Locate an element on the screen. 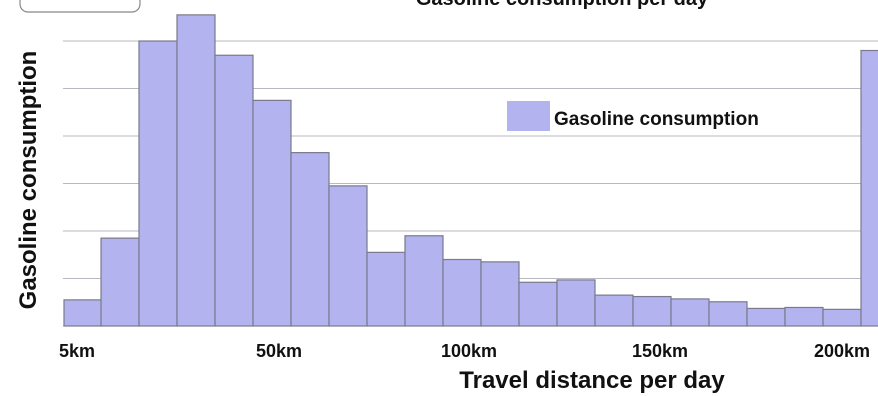 The width and height of the screenshot is (878, 396). bar-100km is located at coordinates (462, 292).